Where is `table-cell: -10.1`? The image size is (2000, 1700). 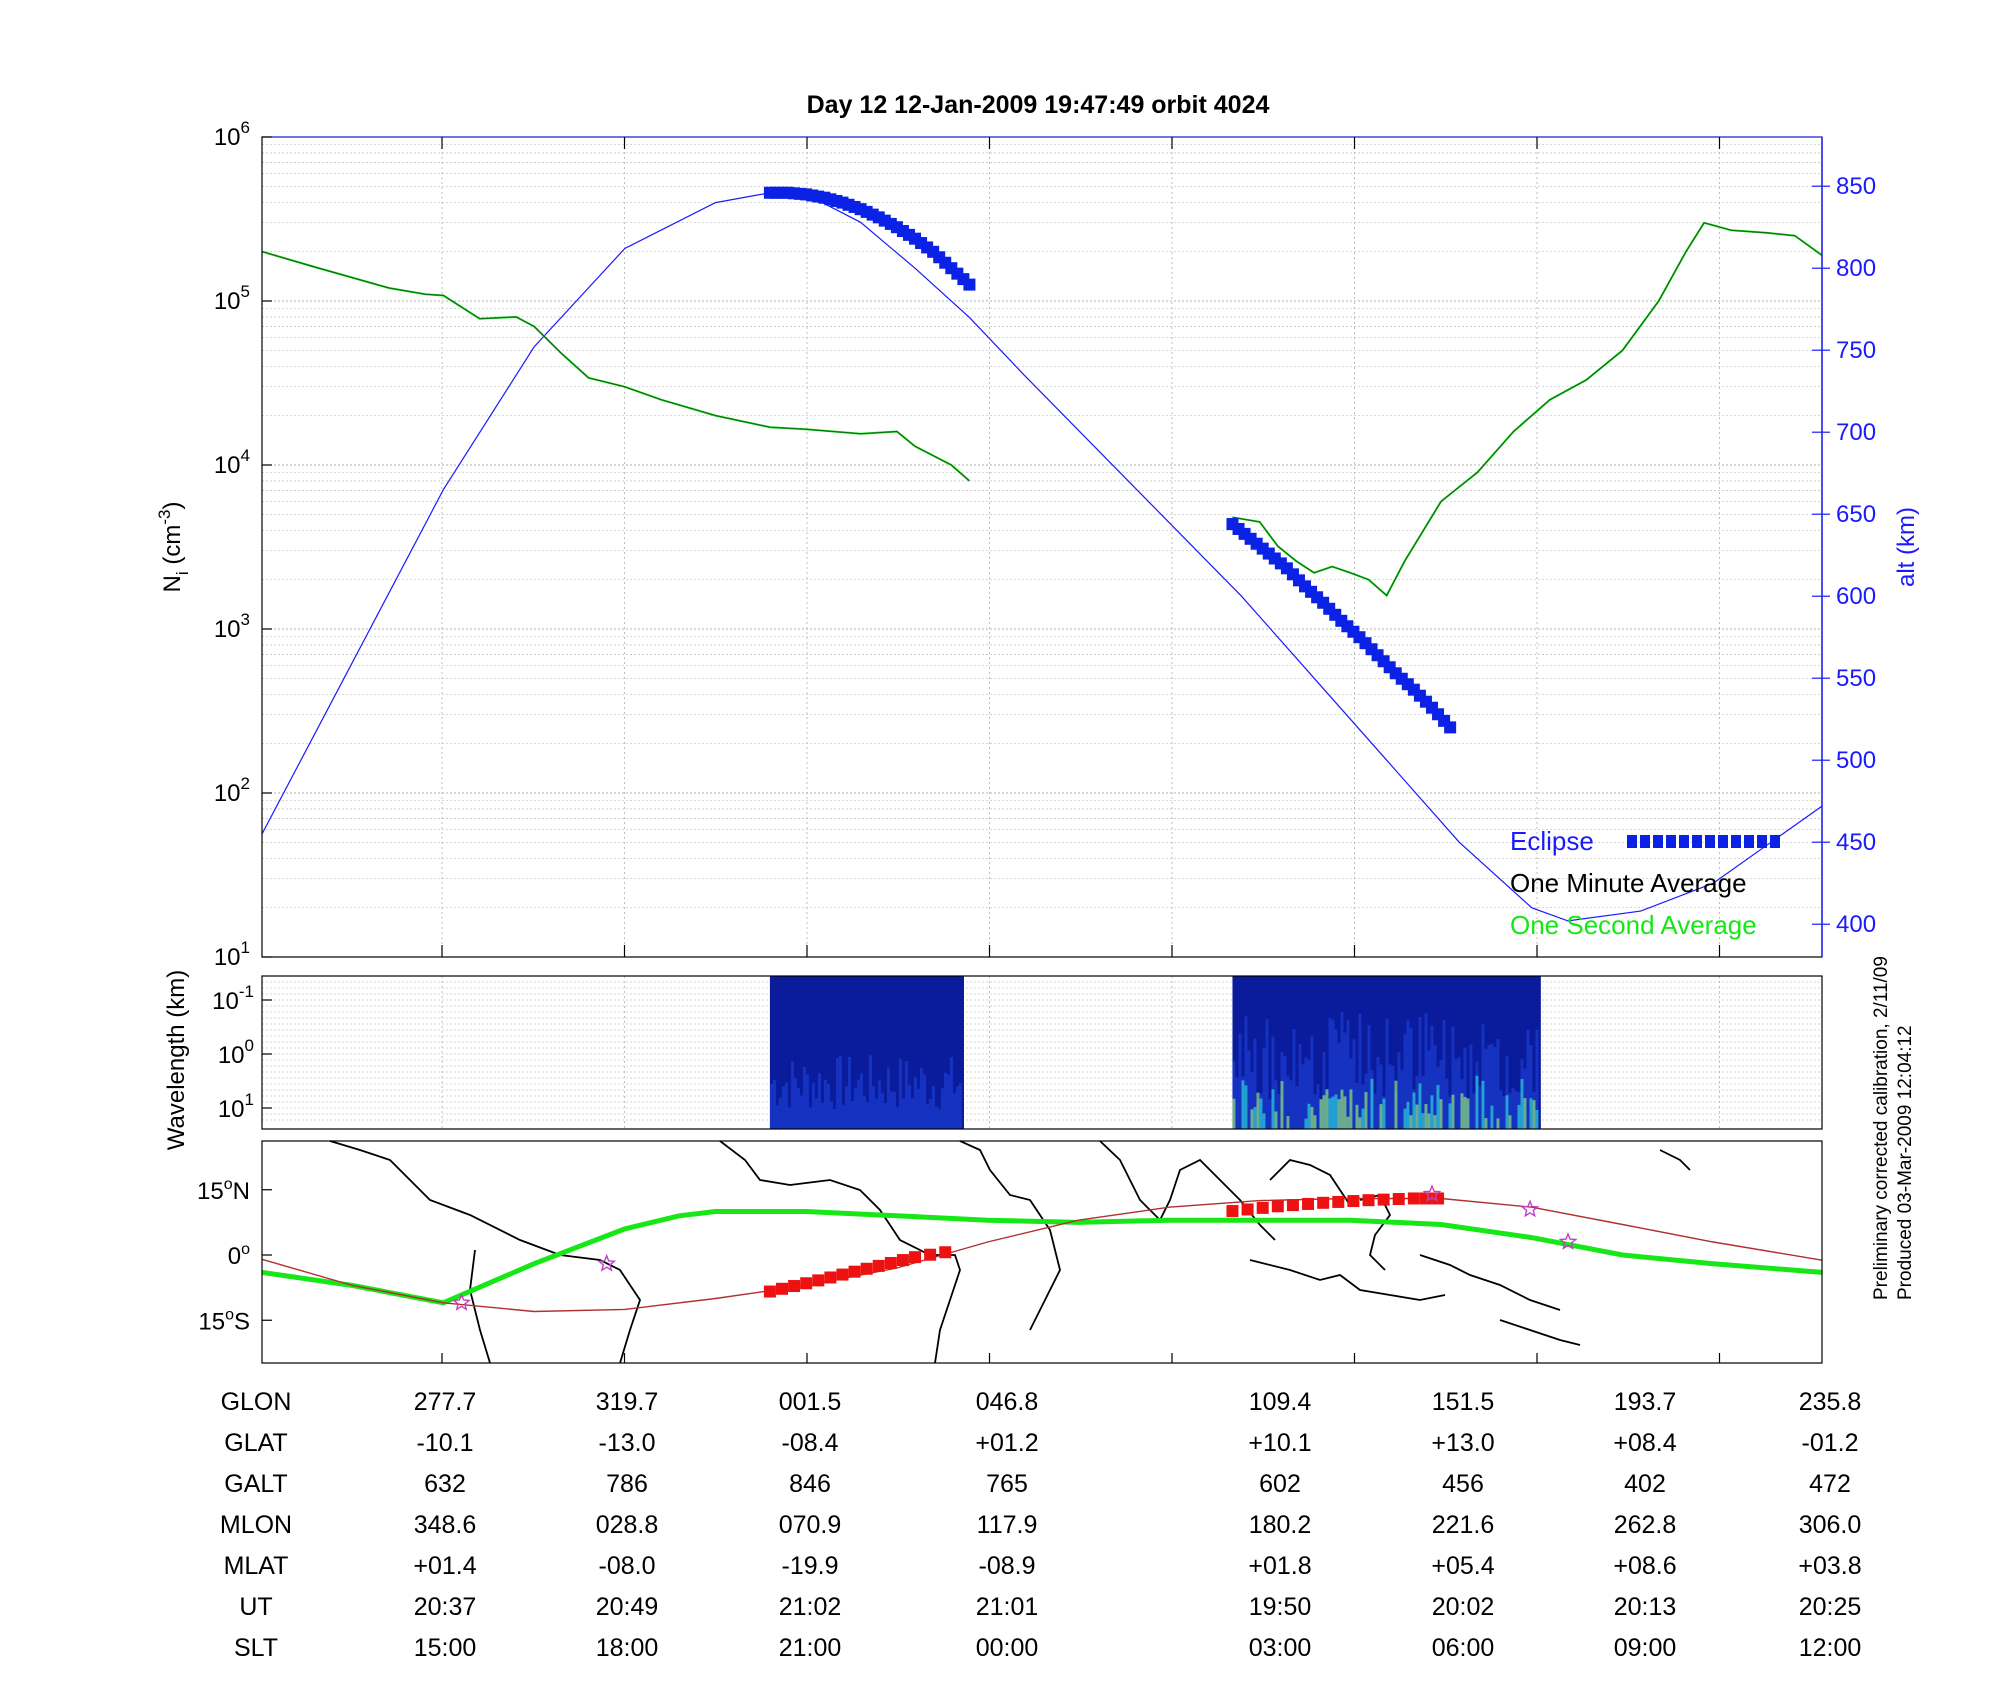 table-cell: -10.1 is located at coordinates (445, 1443).